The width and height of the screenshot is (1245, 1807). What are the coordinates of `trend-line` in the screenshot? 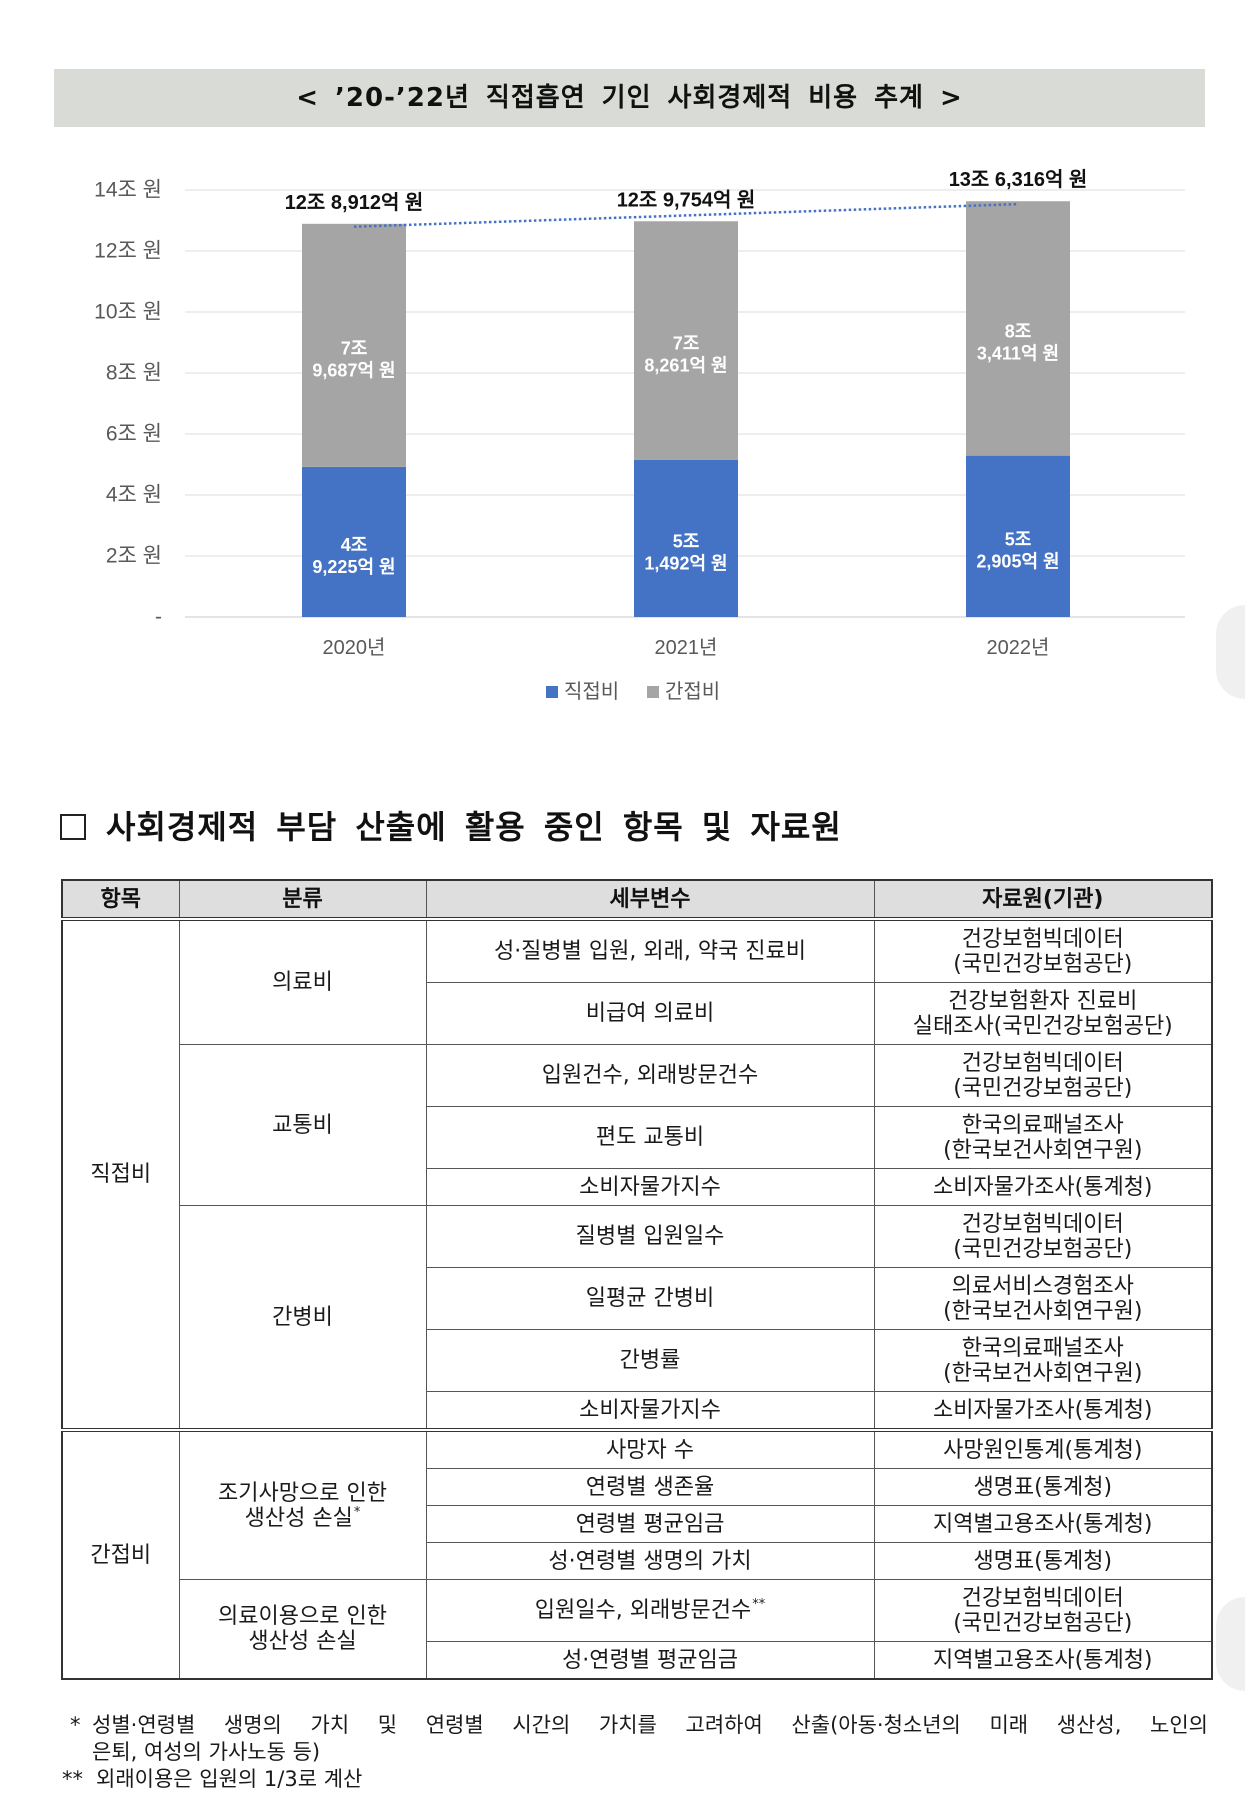 It's located at (686, 215).